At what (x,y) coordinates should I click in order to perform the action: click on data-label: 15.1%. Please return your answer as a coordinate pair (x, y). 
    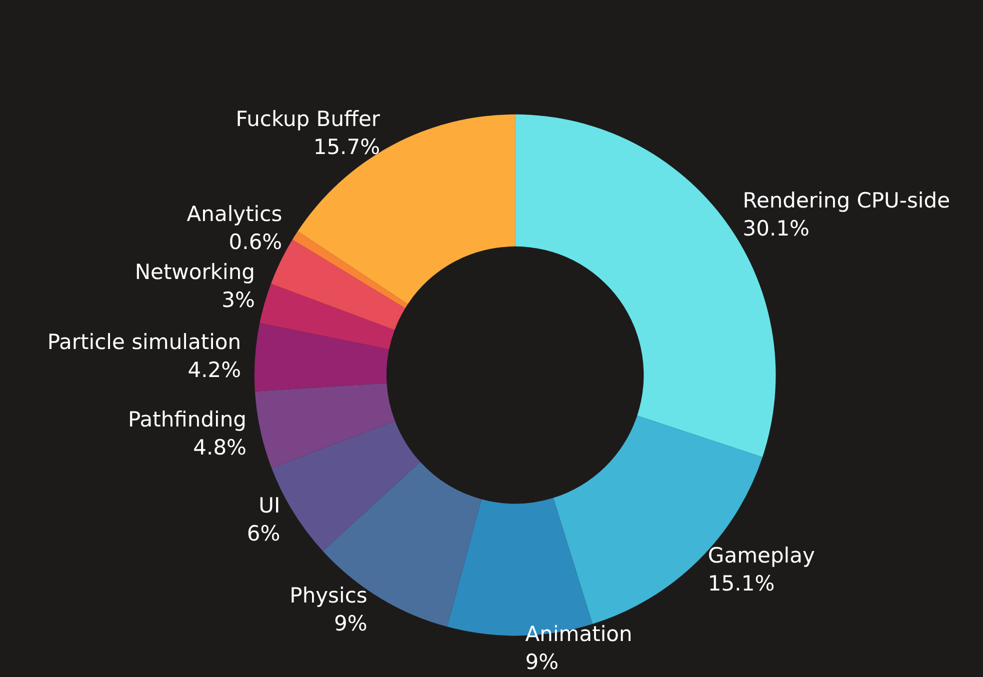
    Looking at the image, I should click on (741, 584).